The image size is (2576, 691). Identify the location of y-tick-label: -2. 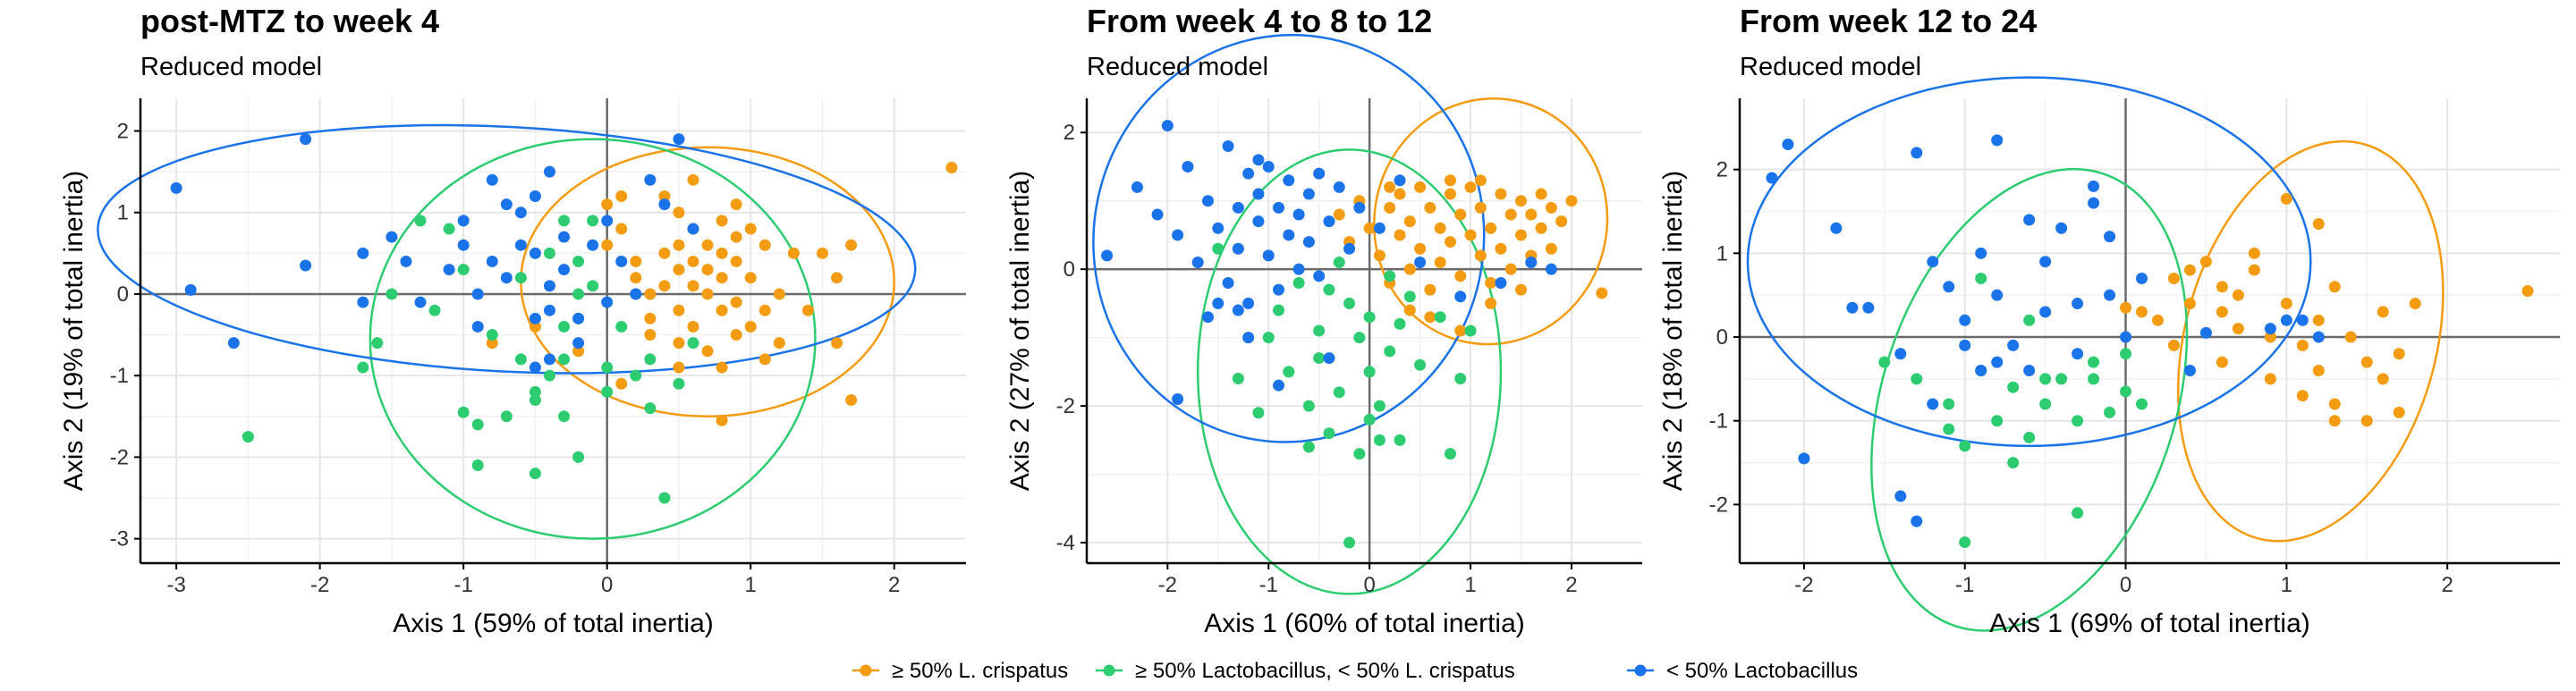
(1065, 406).